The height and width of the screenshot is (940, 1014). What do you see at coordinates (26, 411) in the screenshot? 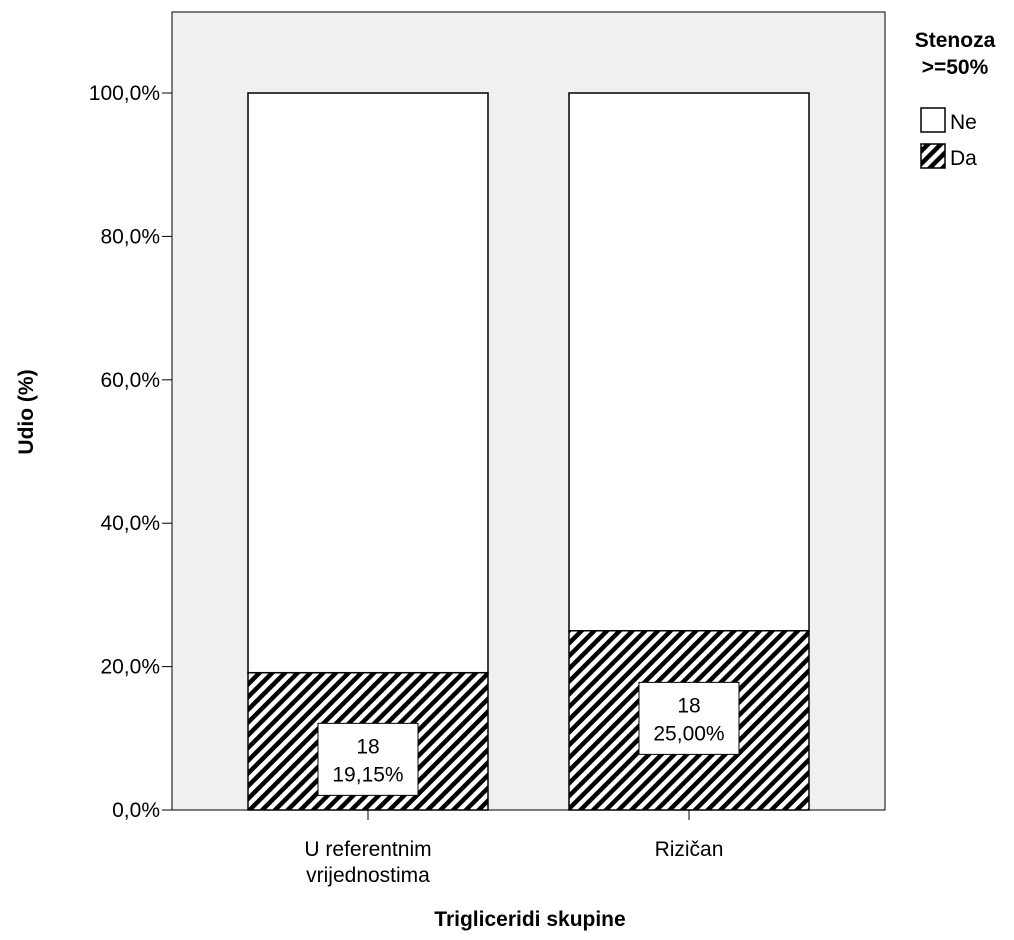
I see `y-axis-title: Udio (%)` at bounding box center [26, 411].